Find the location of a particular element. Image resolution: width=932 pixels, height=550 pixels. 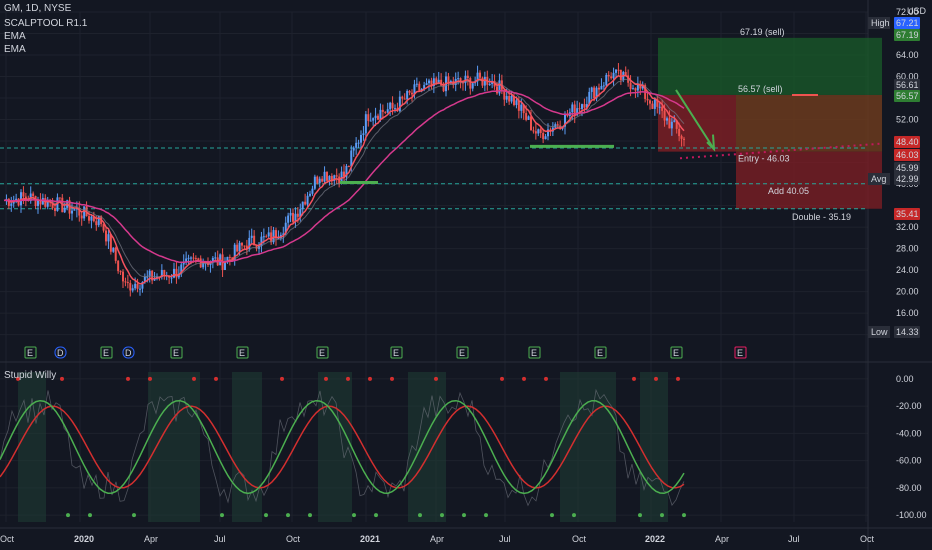

price-tick-label: 60.00 is located at coordinates (907, 77).